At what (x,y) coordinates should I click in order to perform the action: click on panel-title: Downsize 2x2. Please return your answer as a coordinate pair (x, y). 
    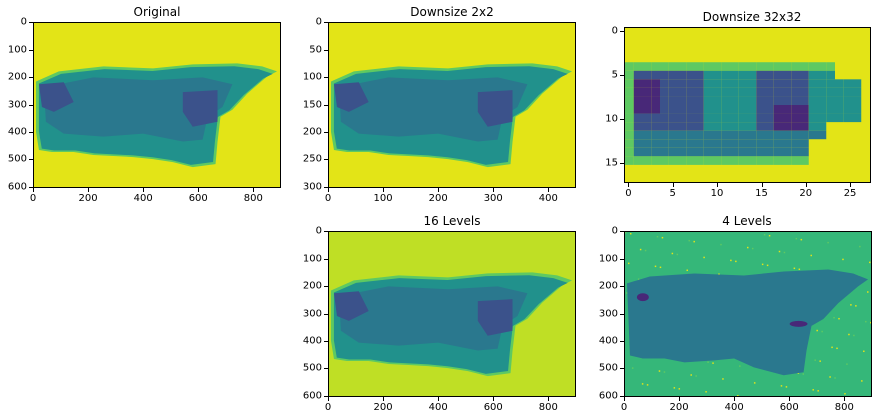
    Looking at the image, I should click on (452, 12).